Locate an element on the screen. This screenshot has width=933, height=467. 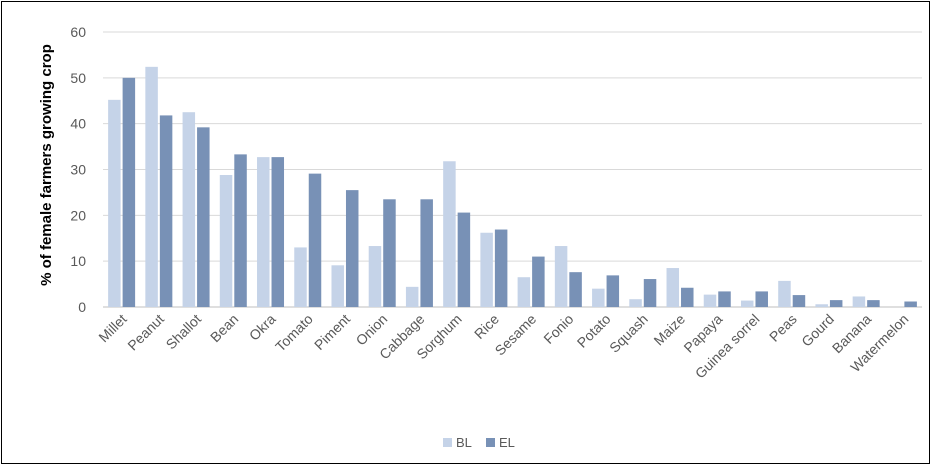
y-tick-labels: 0 10 20 30 40 50 60 is located at coordinates (78, 169).